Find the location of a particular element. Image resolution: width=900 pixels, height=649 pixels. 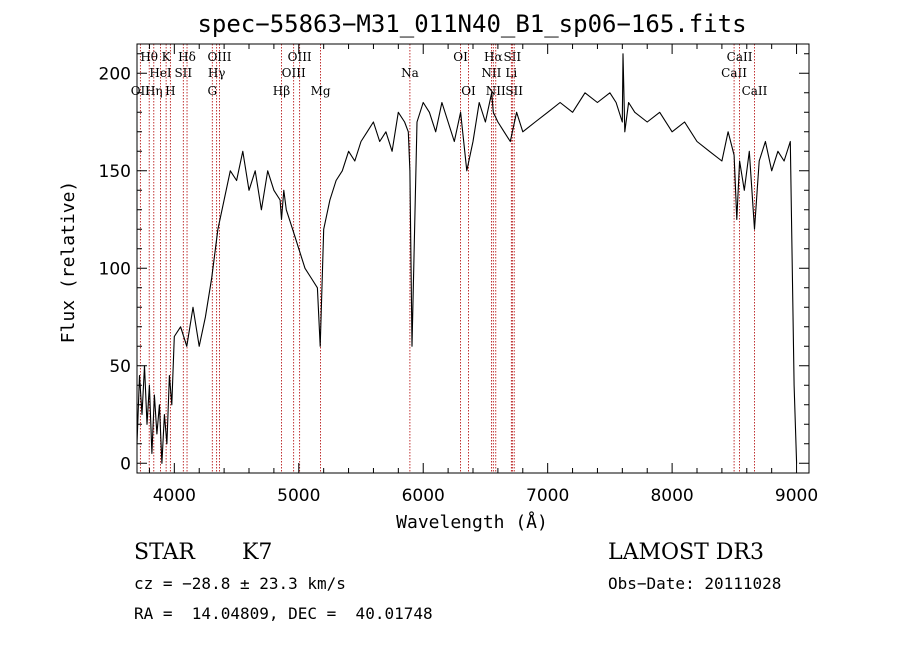

y-tick-label: 200 is located at coordinates (115, 74).